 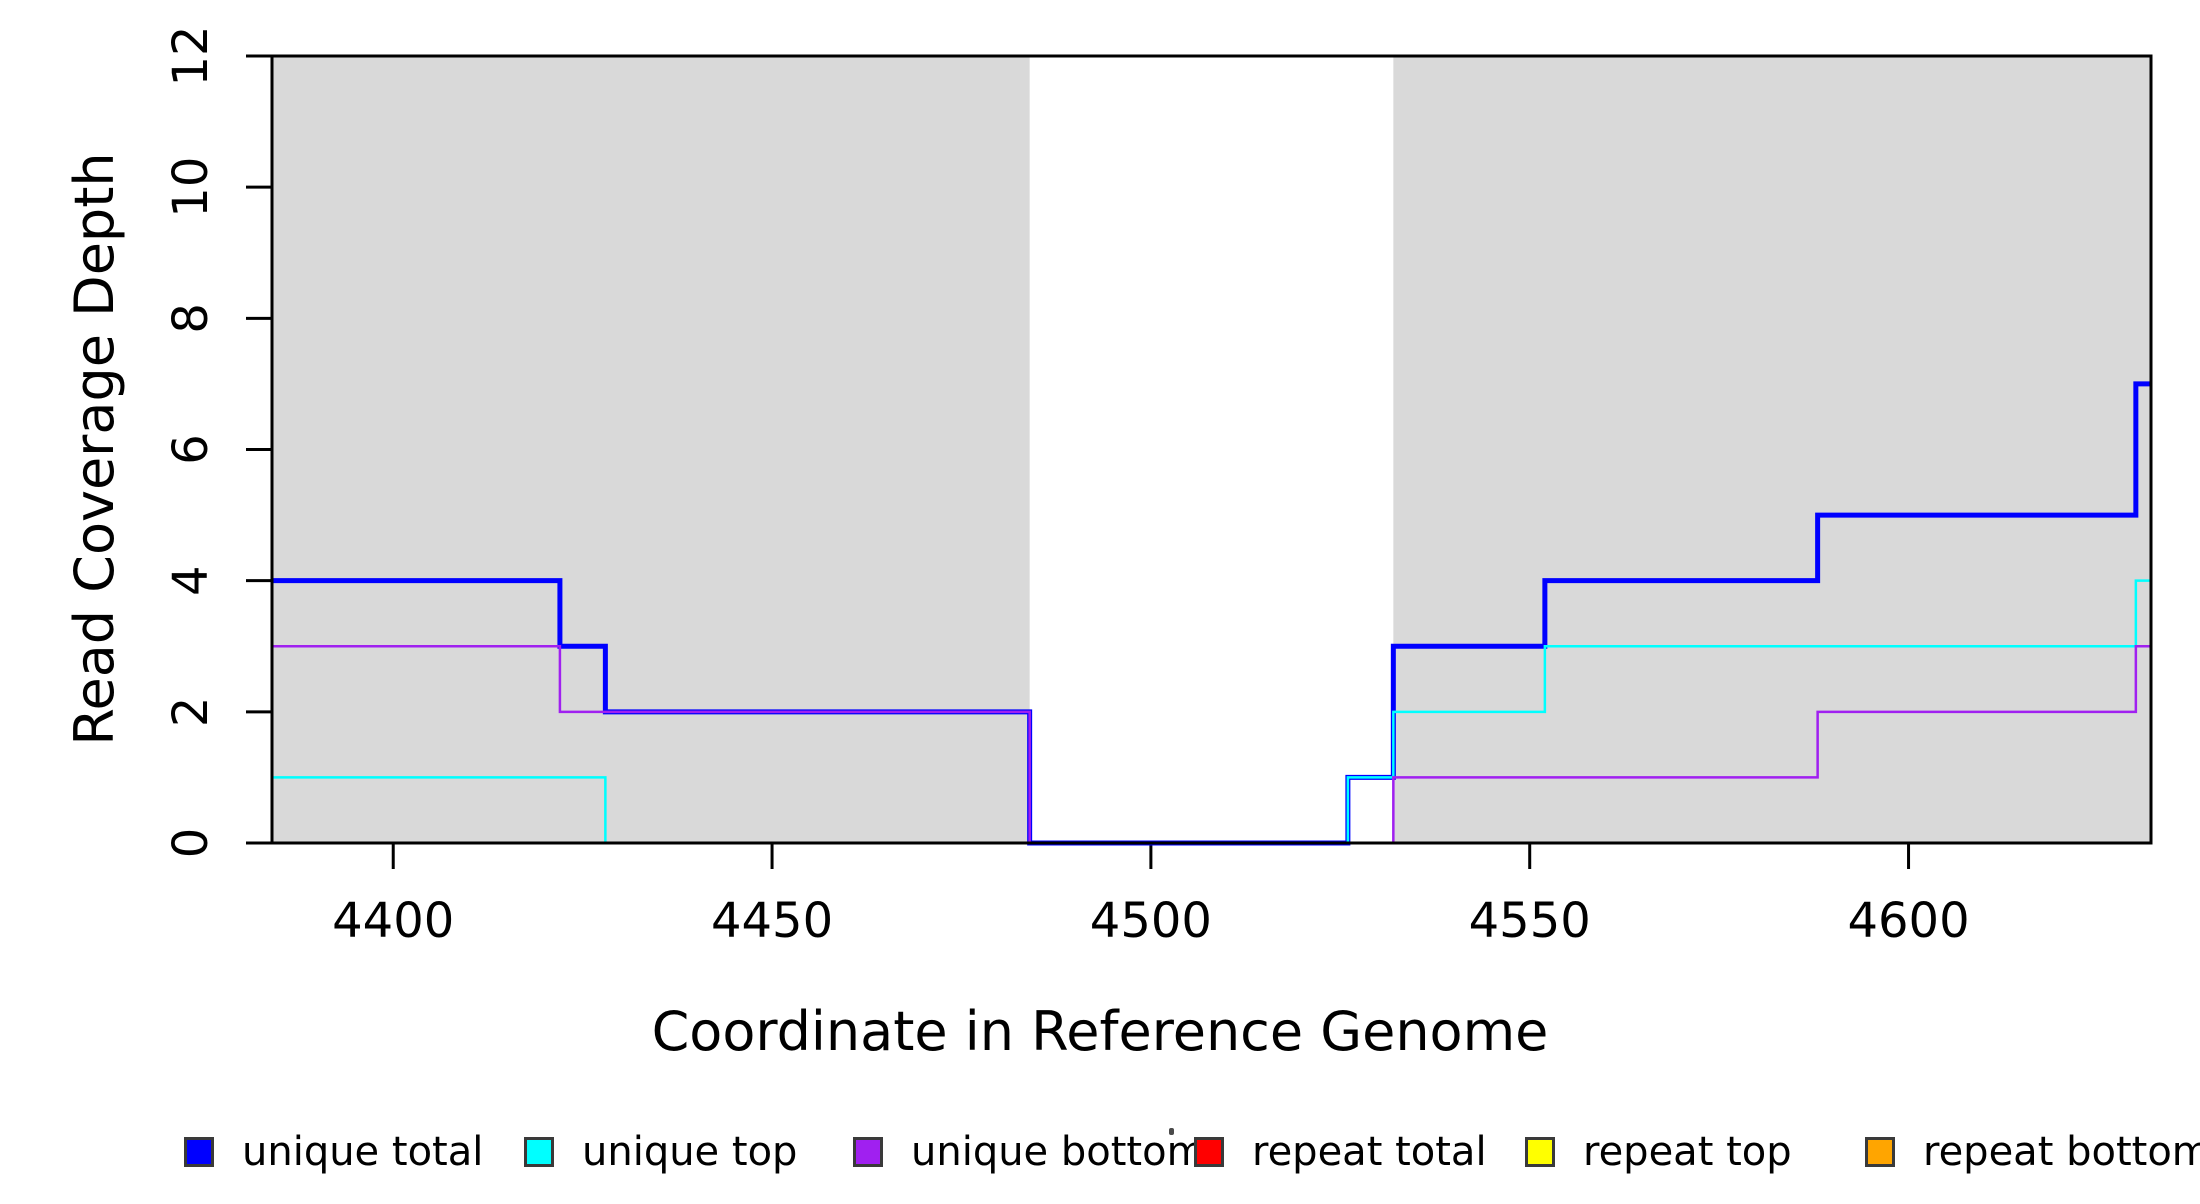 What do you see at coordinates (363, 1152) in the screenshot?
I see `legend-label: unique total` at bounding box center [363, 1152].